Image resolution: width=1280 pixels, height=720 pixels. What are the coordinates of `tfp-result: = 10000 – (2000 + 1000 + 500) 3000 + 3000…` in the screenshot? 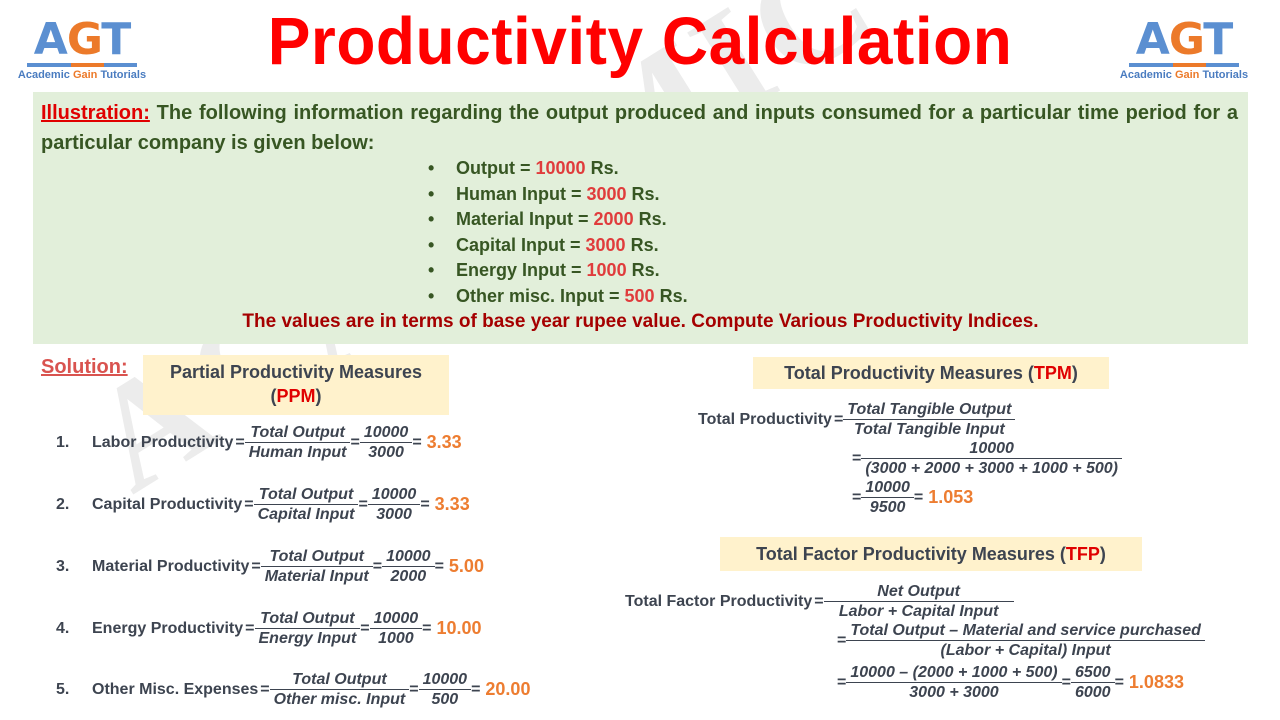 It's located at (1010, 682).